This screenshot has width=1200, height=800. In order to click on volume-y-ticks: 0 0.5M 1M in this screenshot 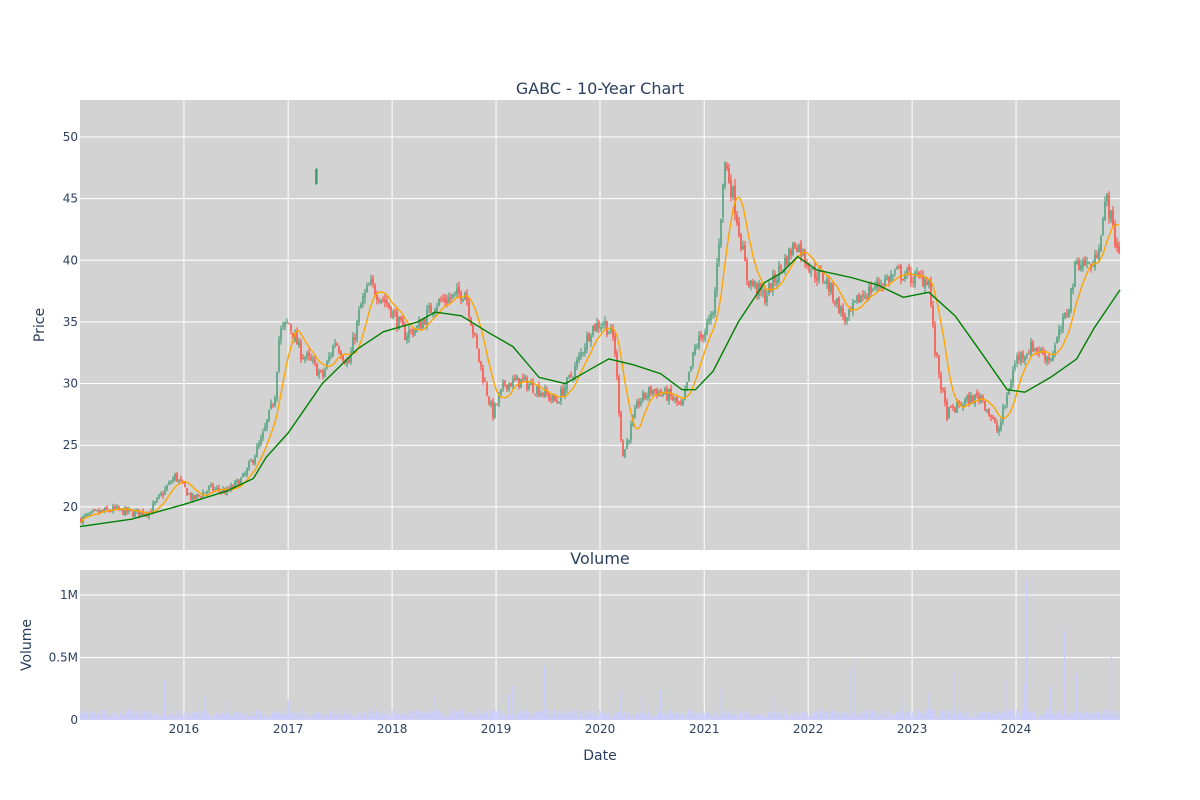, I will do `click(63, 657)`.